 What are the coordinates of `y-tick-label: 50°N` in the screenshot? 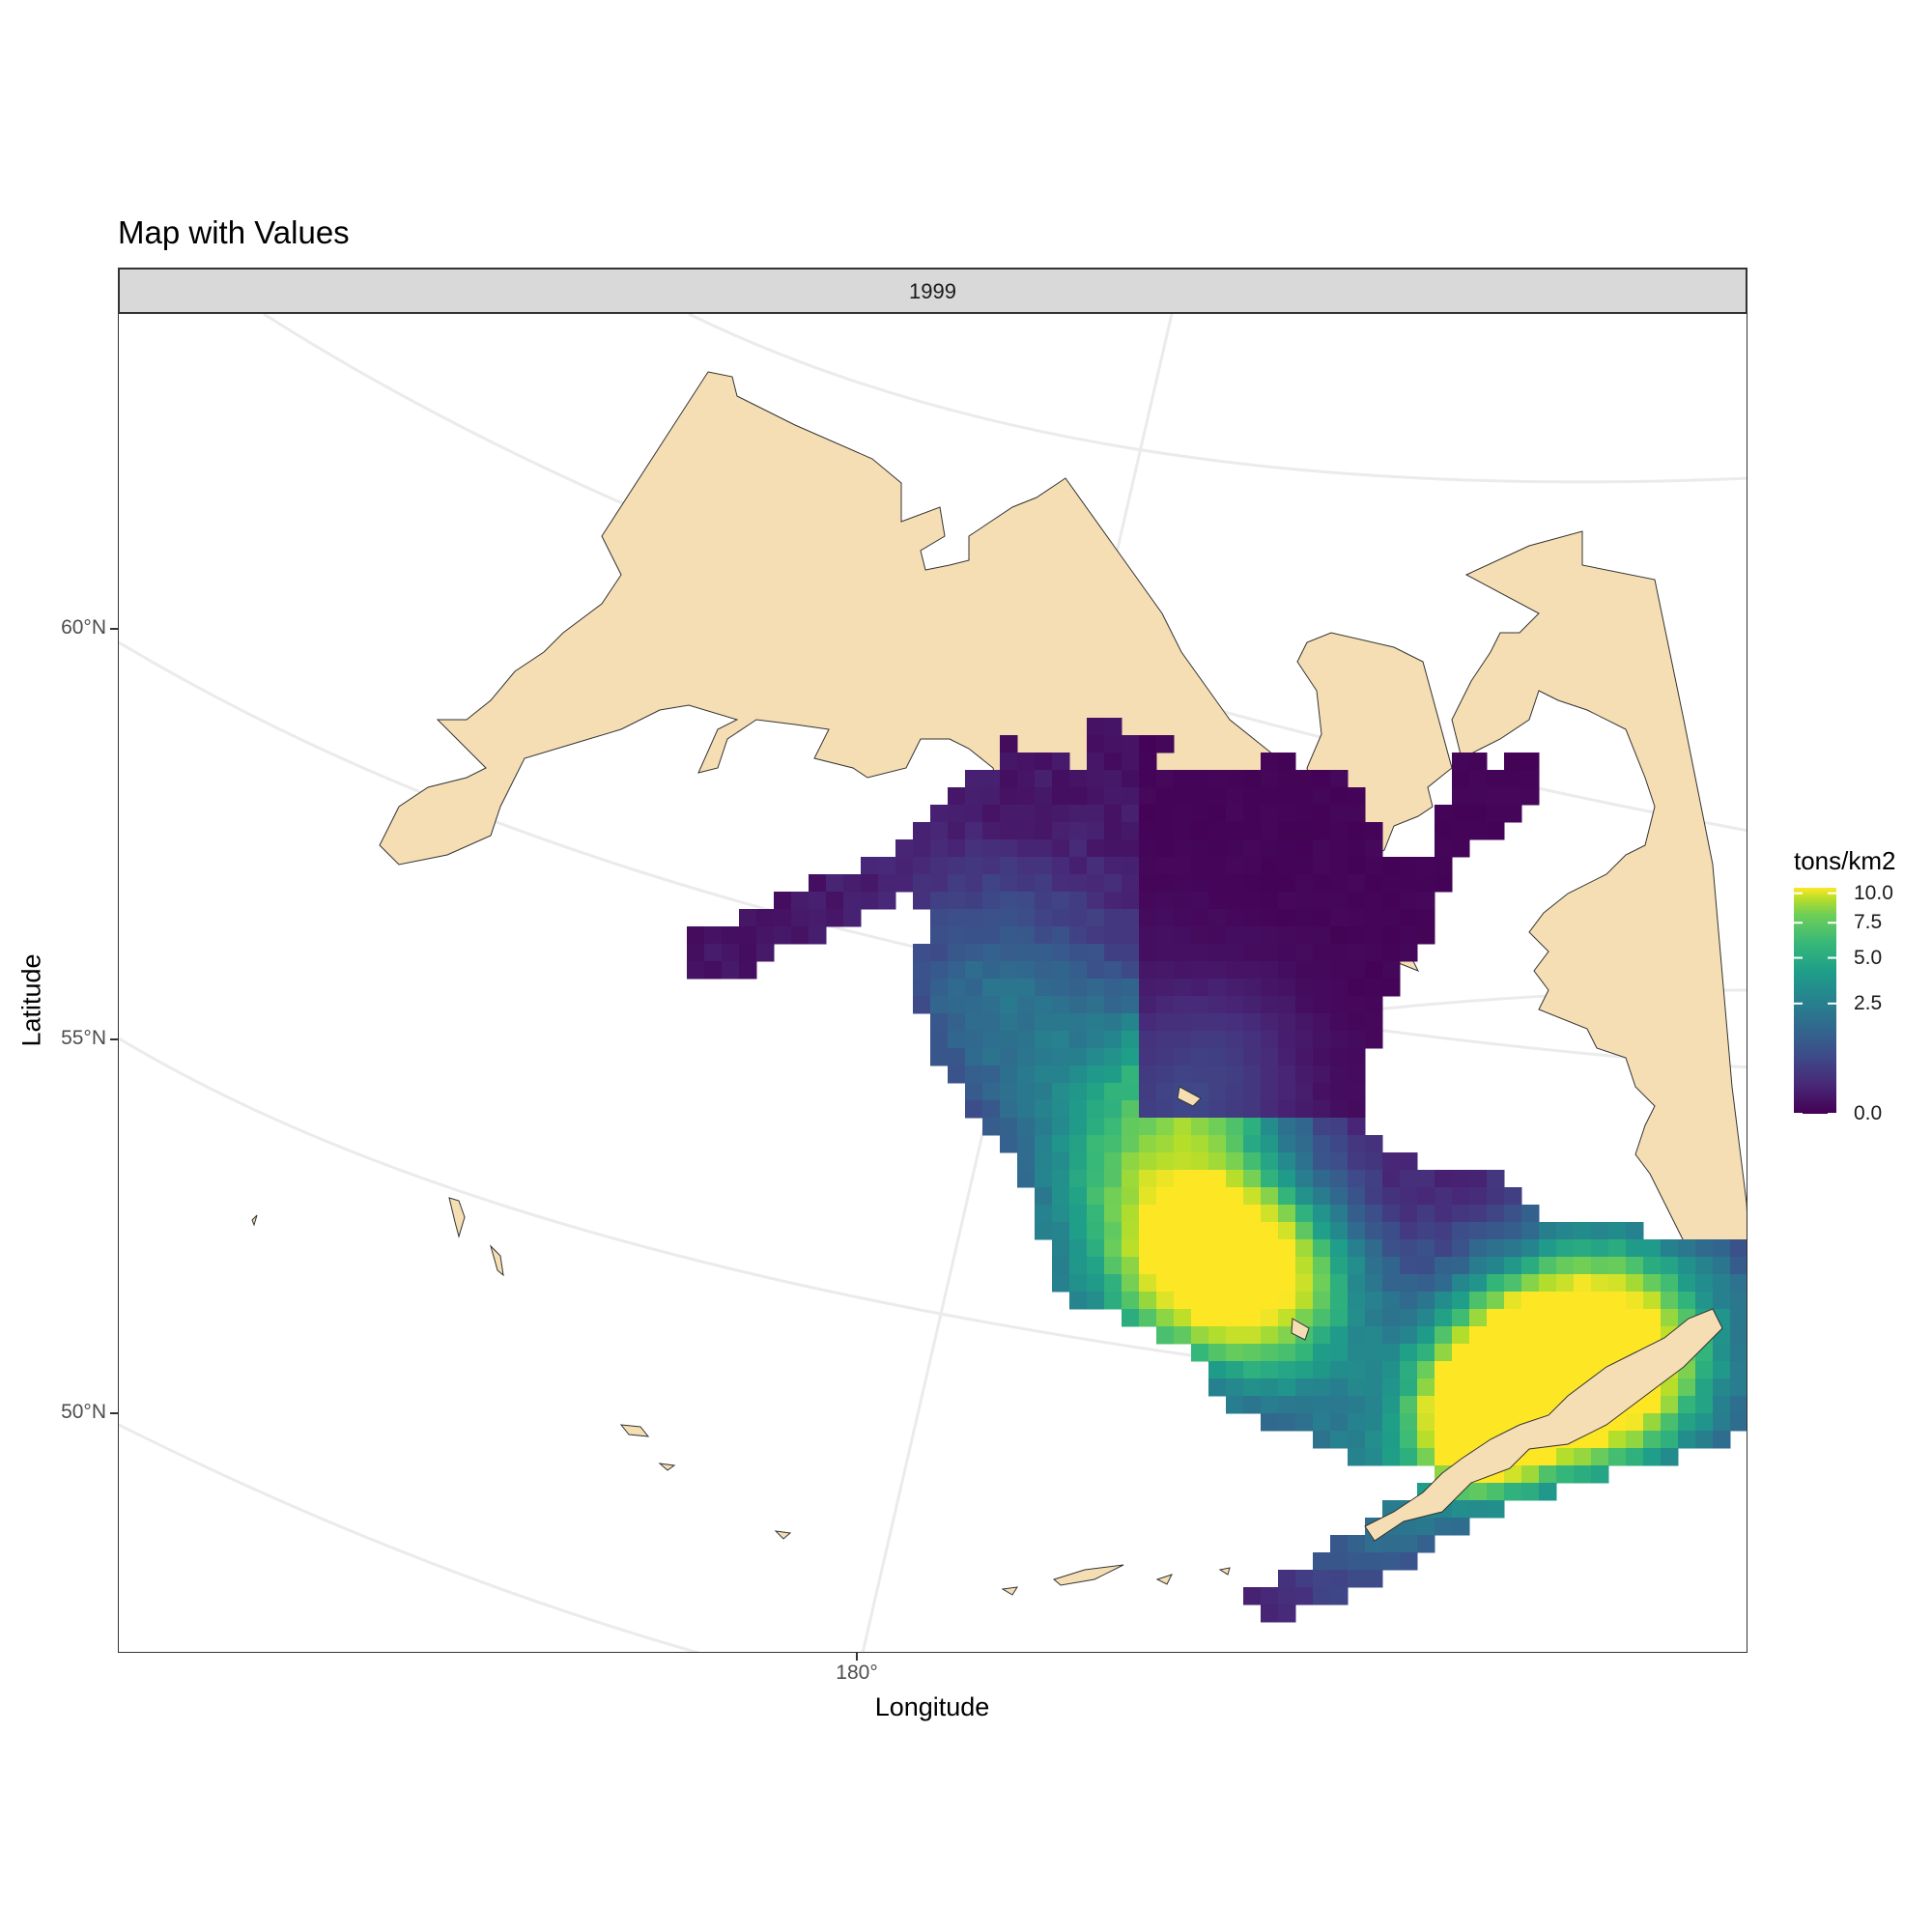 It's located at (83, 1412).